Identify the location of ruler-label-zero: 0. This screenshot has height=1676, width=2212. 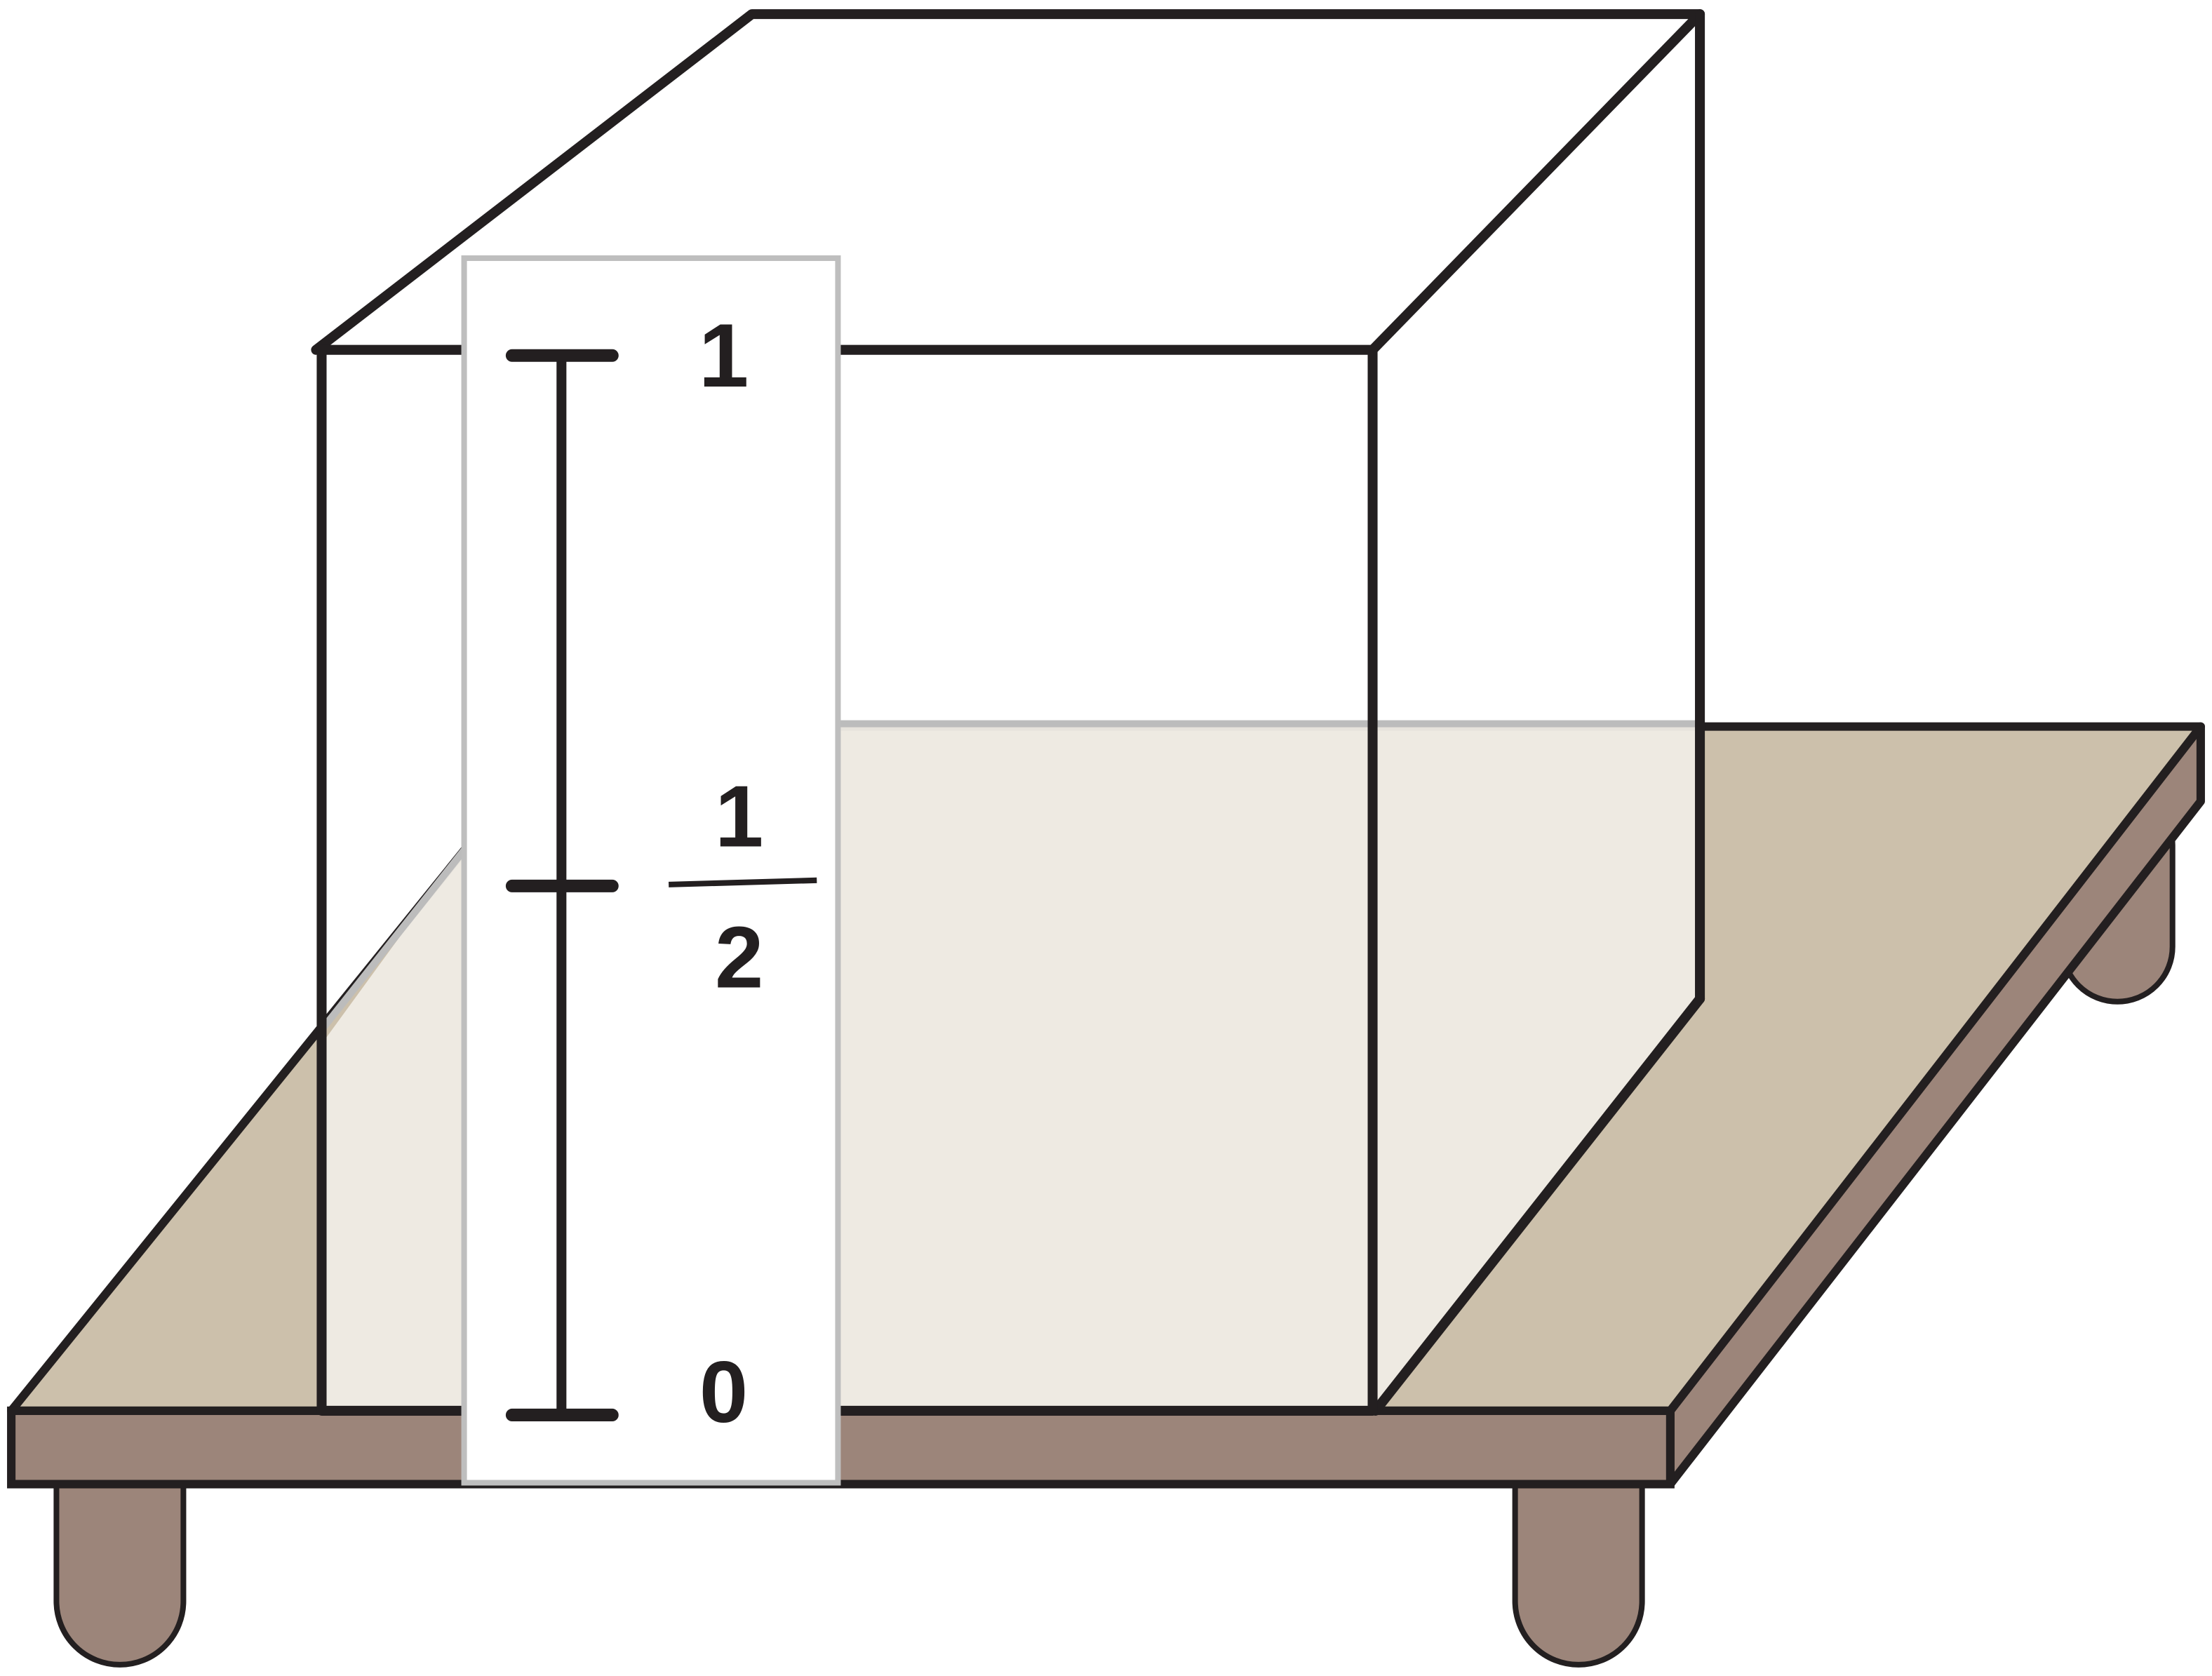
(723, 1392).